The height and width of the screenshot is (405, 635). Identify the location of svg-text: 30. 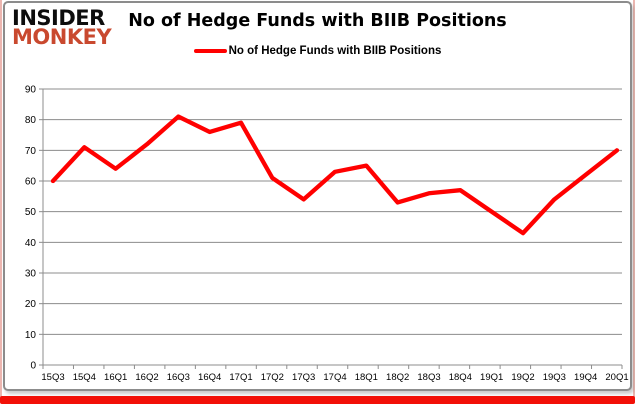
(31, 274).